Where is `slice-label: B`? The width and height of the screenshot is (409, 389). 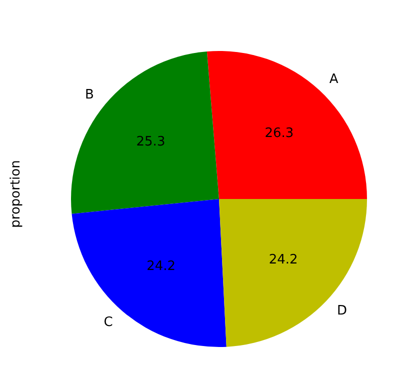
slice-label: B is located at coordinates (89, 94).